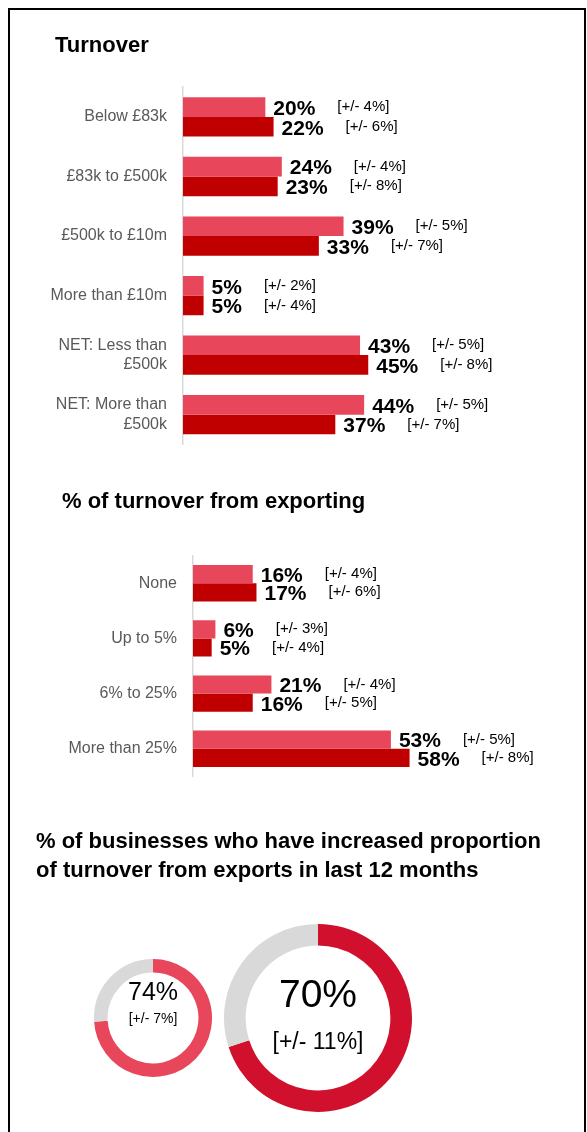 The image size is (587, 1132). What do you see at coordinates (318, 994) in the screenshot?
I see `data-label: 70%` at bounding box center [318, 994].